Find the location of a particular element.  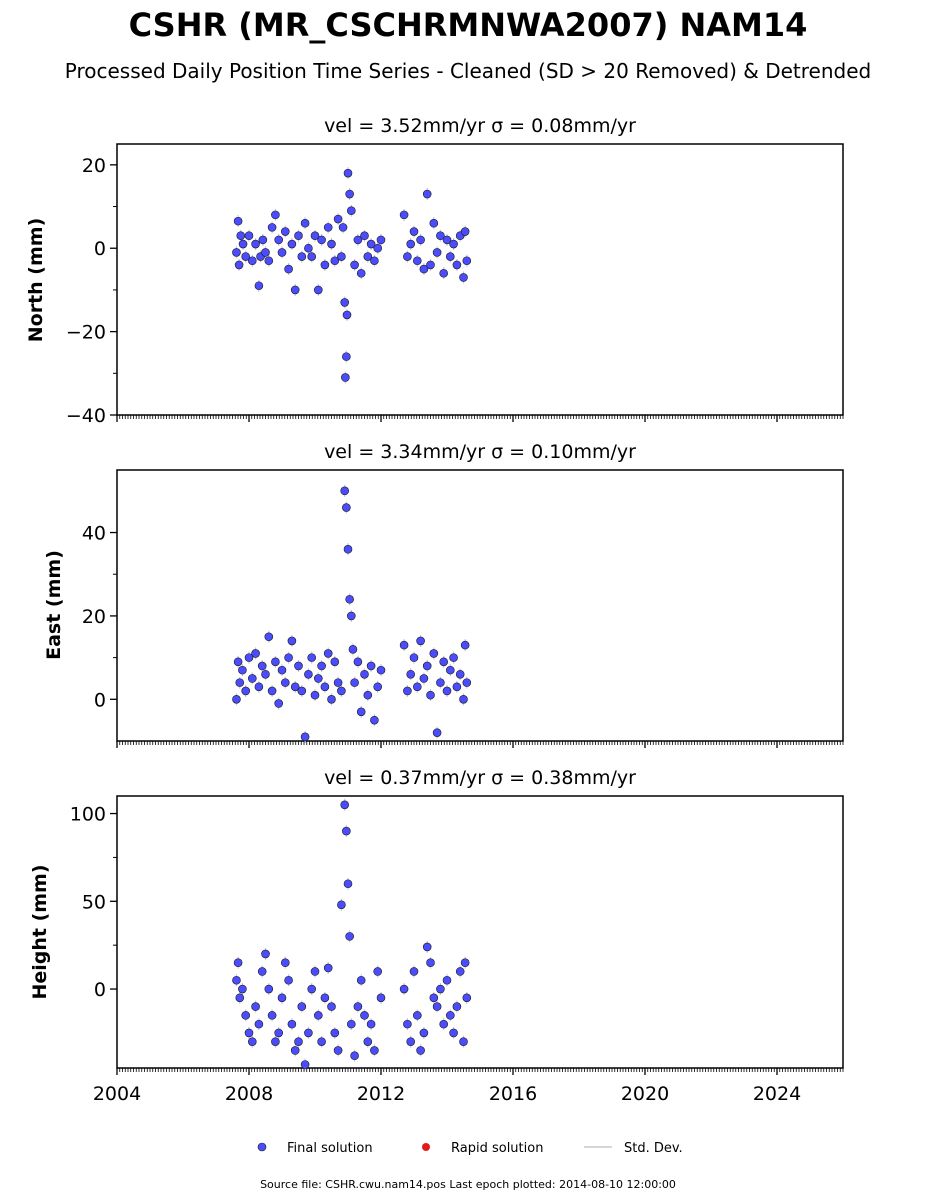

legend-rapid-label: Rapid solution is located at coordinates (497, 1148).